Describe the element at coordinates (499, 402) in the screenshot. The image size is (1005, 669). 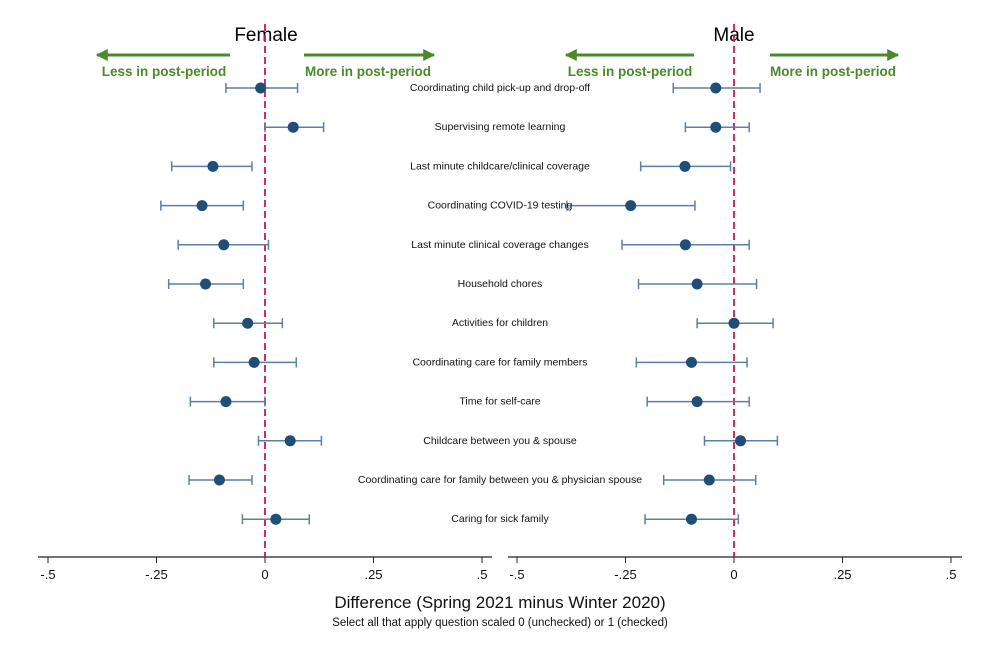
I see `category-label: Time for self-care` at that location.